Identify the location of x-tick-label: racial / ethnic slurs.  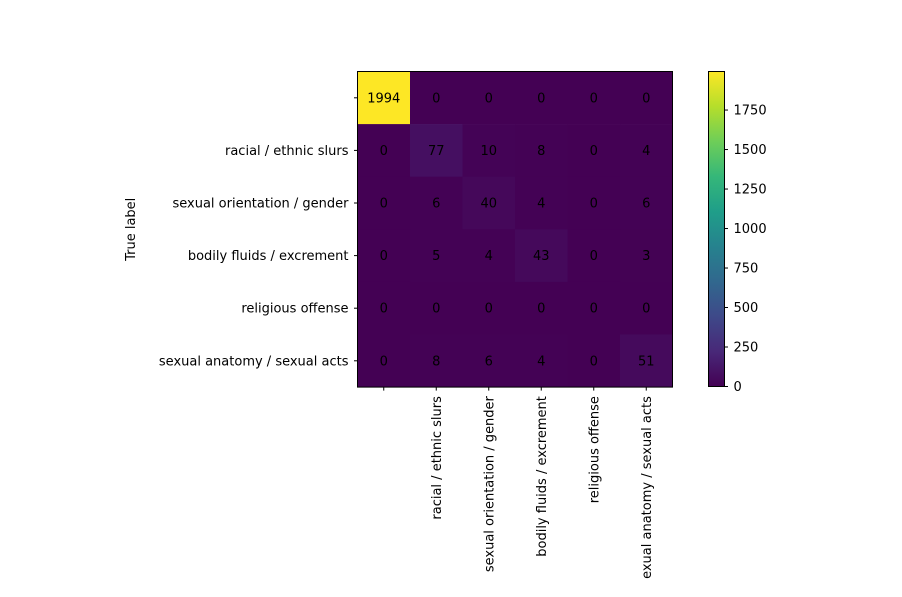
(437, 458).